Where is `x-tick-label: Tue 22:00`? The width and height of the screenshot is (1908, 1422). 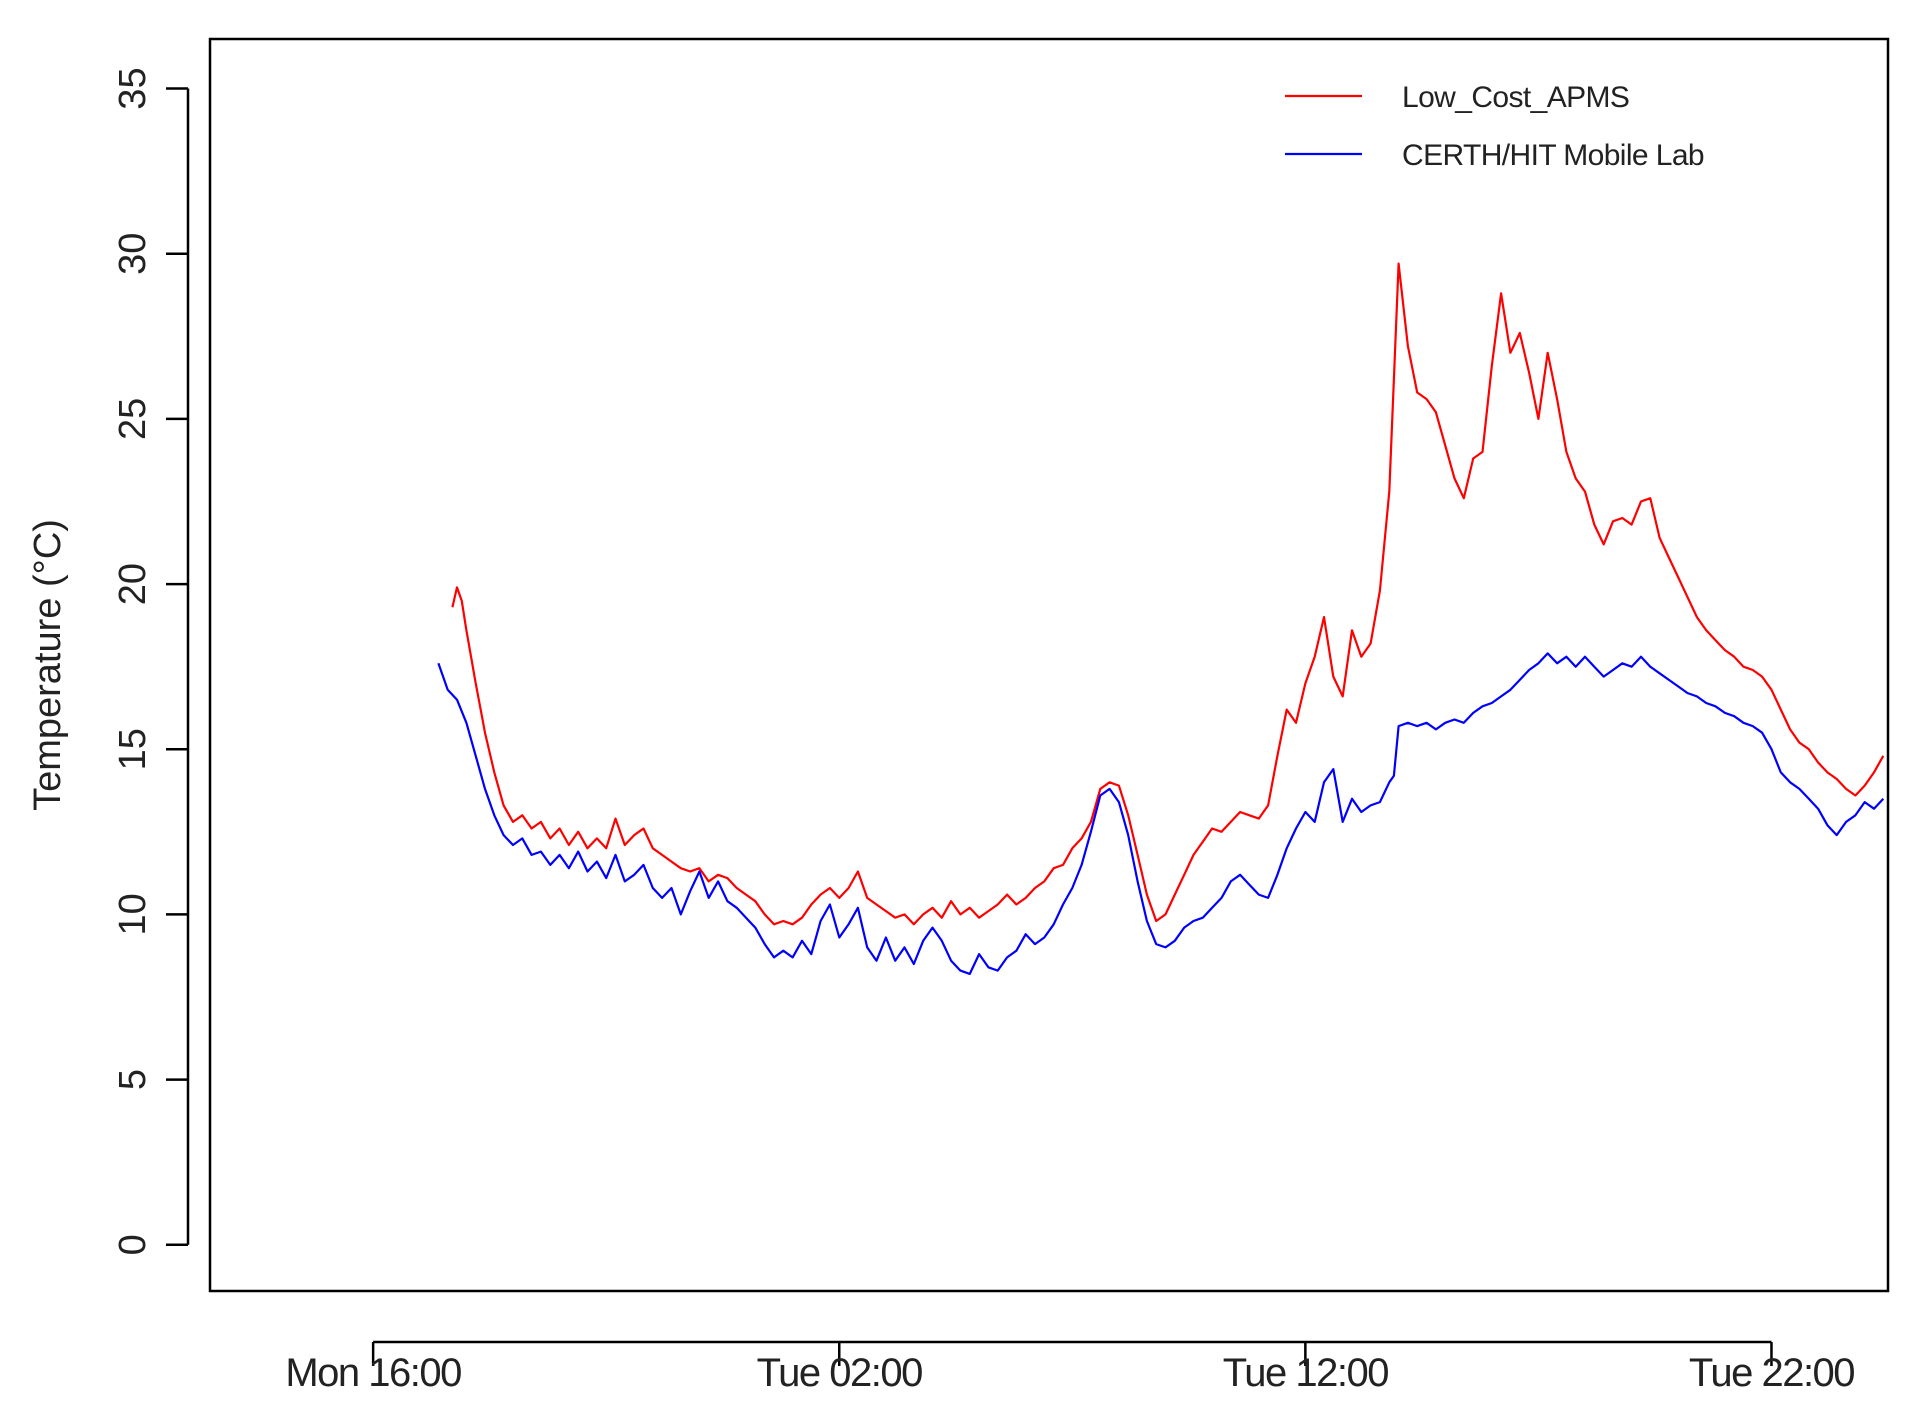
x-tick-label: Tue 22:00 is located at coordinates (1771, 1373).